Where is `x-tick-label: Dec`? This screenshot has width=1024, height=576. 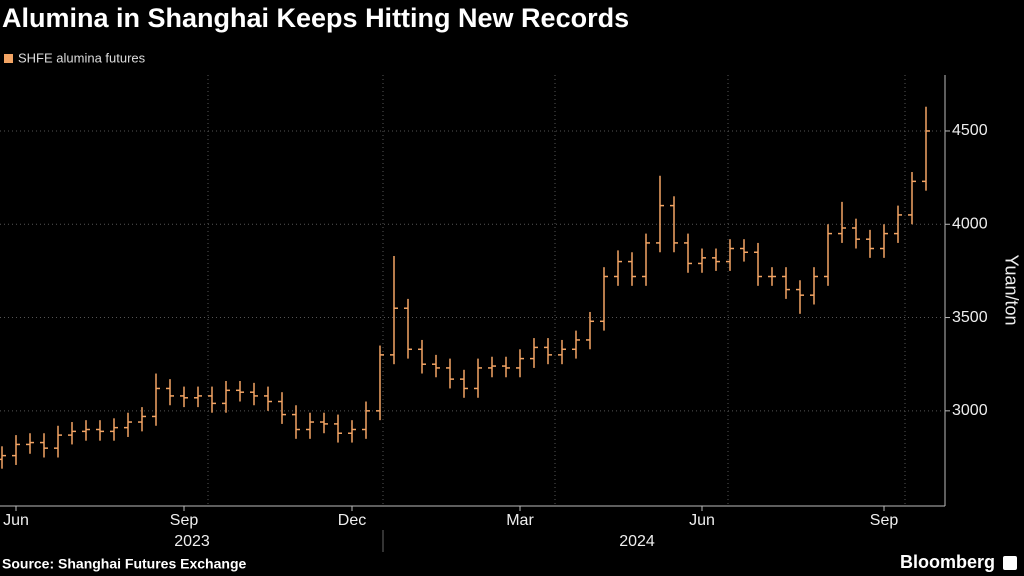 x-tick-label: Dec is located at coordinates (352, 520).